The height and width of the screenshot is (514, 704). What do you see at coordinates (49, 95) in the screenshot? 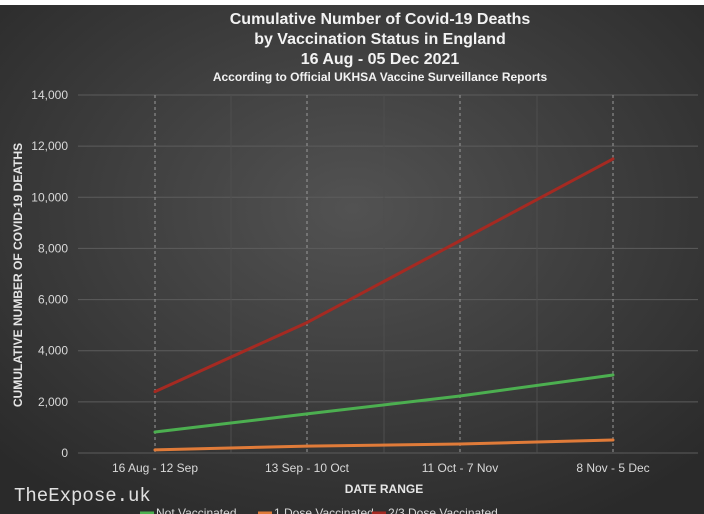
I see `y-tick-label: 14,000` at bounding box center [49, 95].